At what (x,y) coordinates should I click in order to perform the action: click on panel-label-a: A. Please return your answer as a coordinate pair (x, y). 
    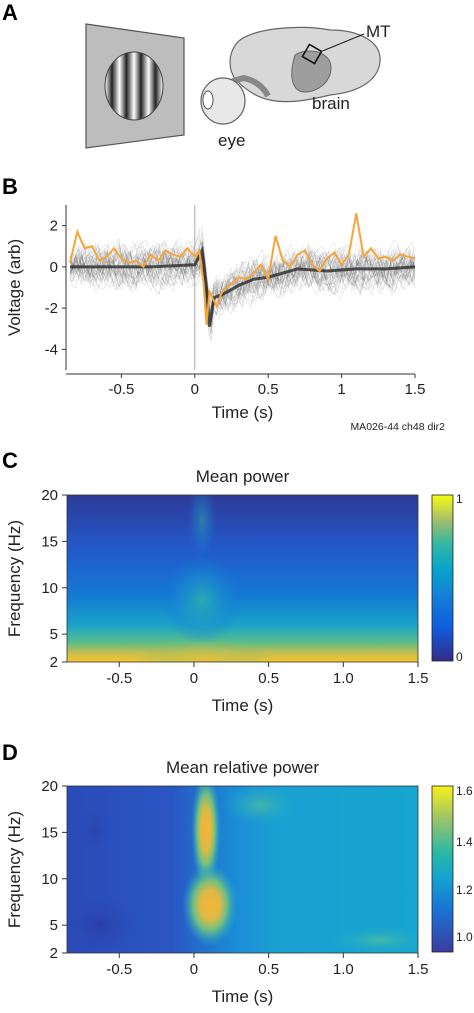
    Looking at the image, I should click on (10, 12).